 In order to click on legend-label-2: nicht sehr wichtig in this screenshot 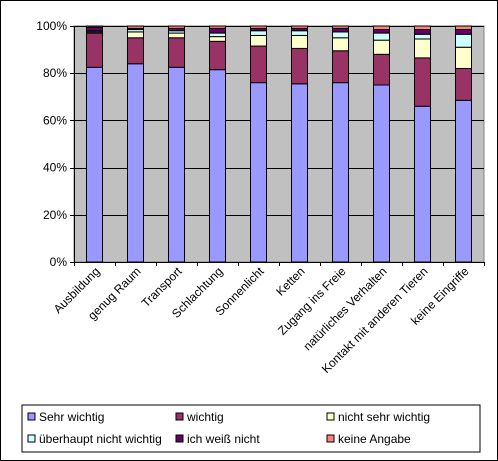, I will do `click(384, 417)`.